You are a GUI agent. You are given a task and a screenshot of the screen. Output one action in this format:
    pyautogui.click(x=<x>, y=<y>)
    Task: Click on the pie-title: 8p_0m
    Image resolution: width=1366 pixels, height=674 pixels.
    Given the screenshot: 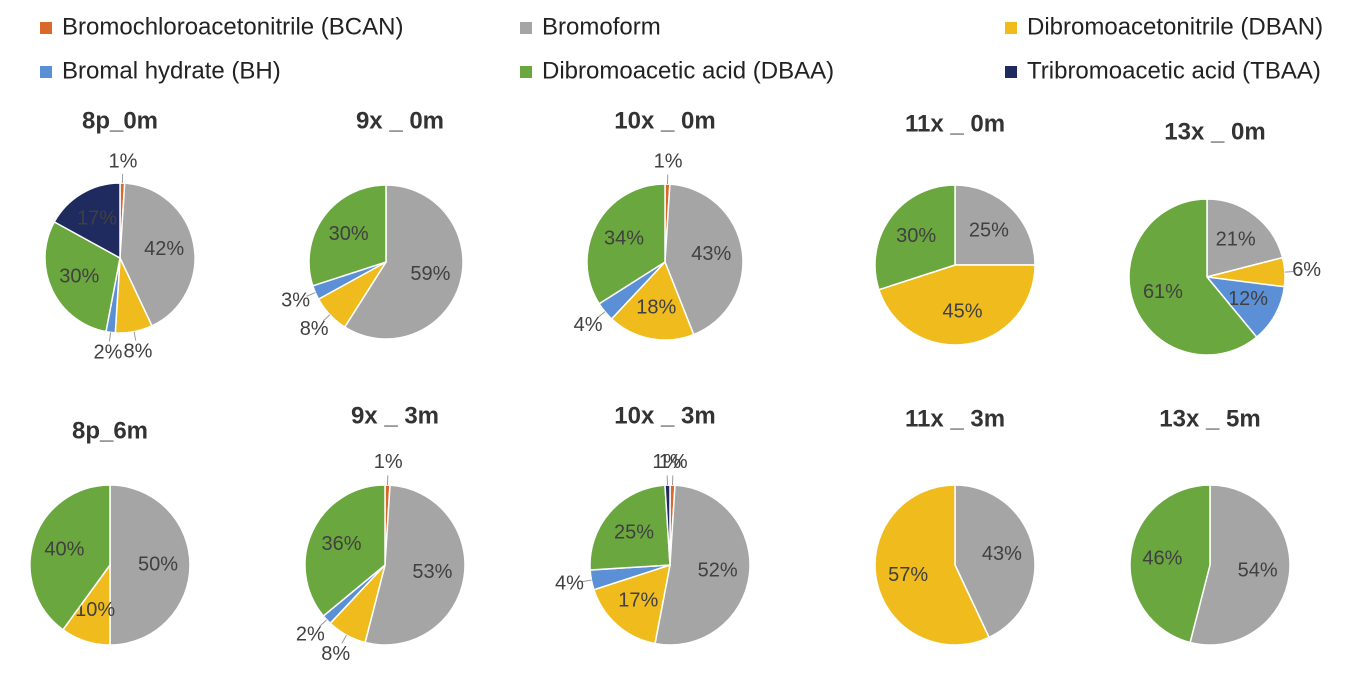 What is the action you would take?
    pyautogui.click(x=120, y=120)
    